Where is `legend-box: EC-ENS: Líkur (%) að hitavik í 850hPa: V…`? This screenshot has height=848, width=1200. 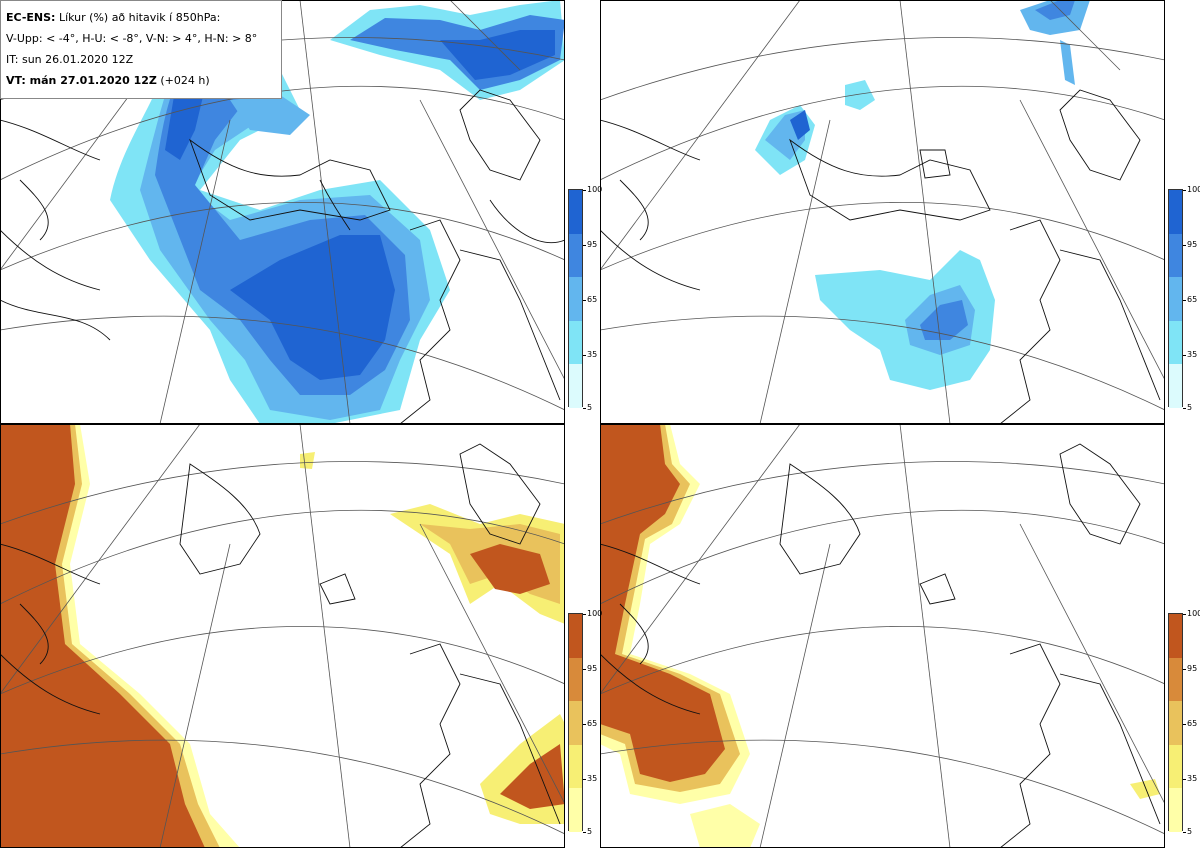 legend-box: EC-ENS: Líkur (%) að hitavik í 850hPa: V… is located at coordinates (141, 49).